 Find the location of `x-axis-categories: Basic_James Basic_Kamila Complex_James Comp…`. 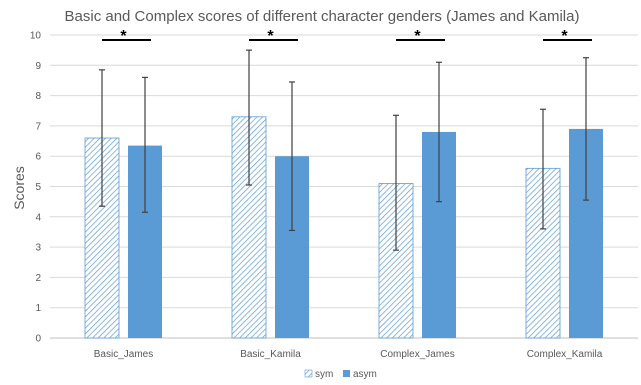

x-axis-categories: Basic_James Basic_Kamila Complex_James Comp… is located at coordinates (348, 354).